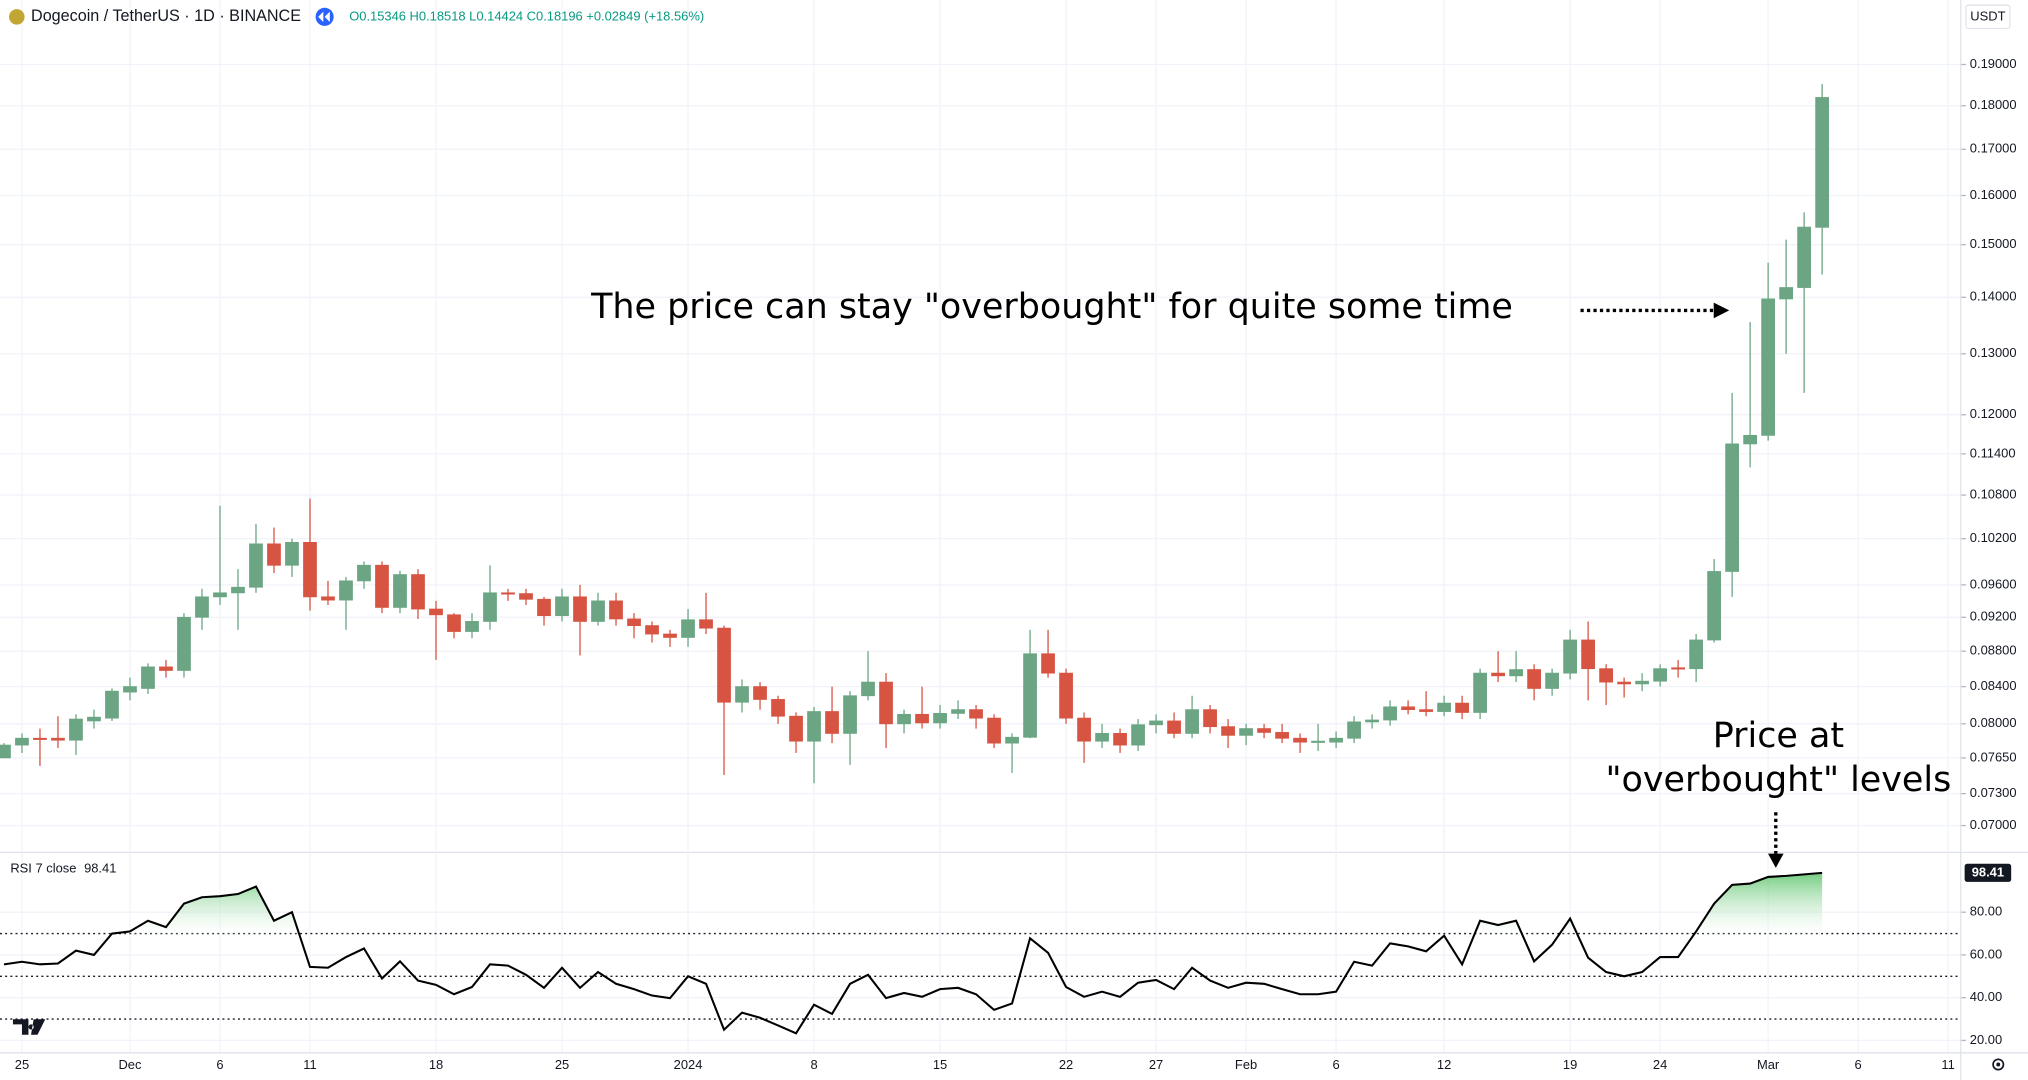  I want to click on settings-icon-center, so click(1998, 1064).